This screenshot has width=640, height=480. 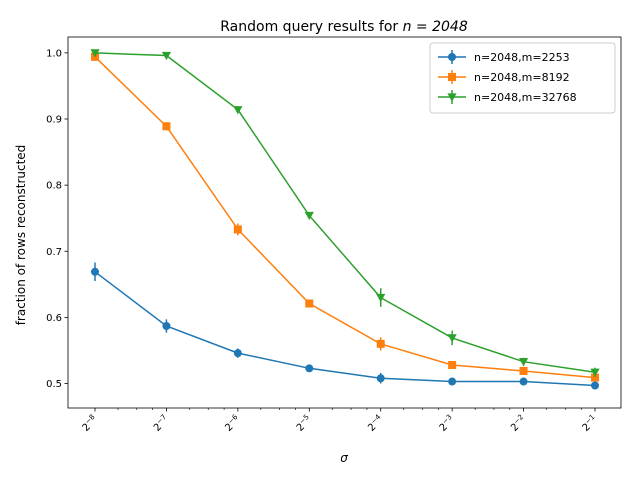 I want to click on x-tick-label: 2−2, so click(x=518, y=423).